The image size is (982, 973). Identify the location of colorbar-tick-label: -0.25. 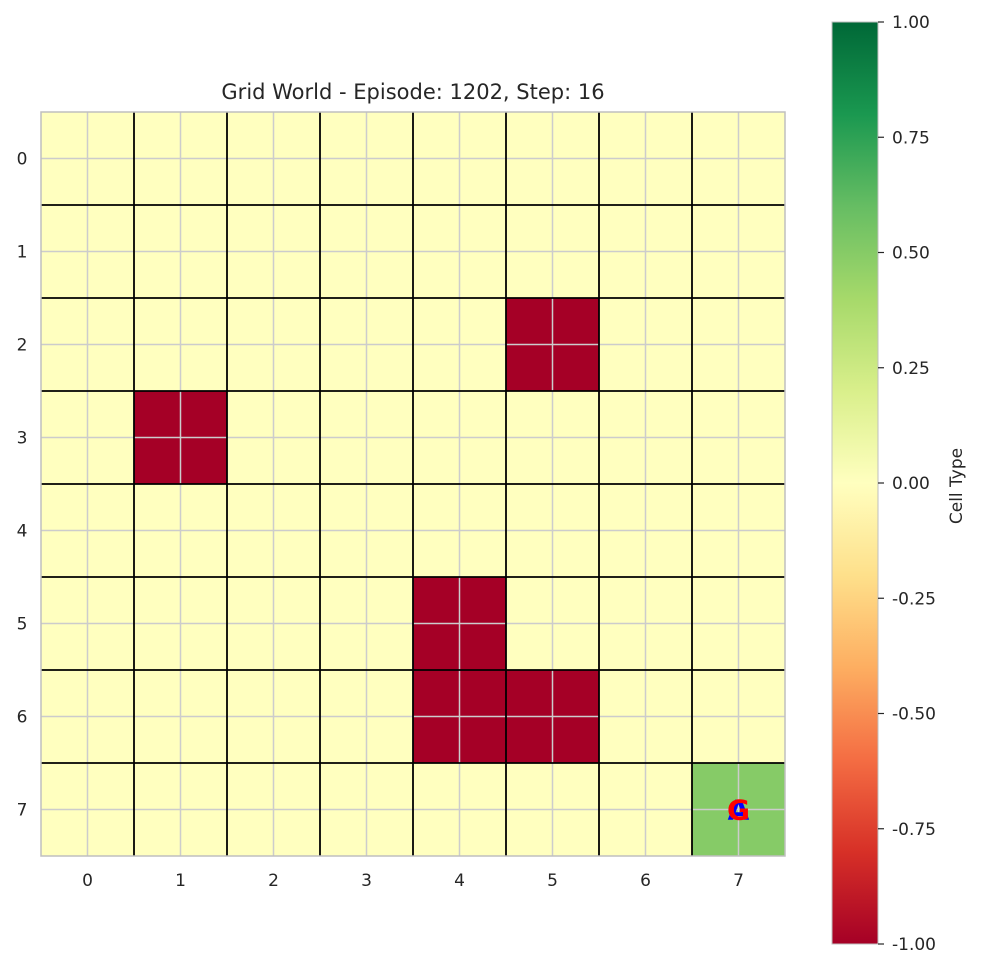
(914, 599).